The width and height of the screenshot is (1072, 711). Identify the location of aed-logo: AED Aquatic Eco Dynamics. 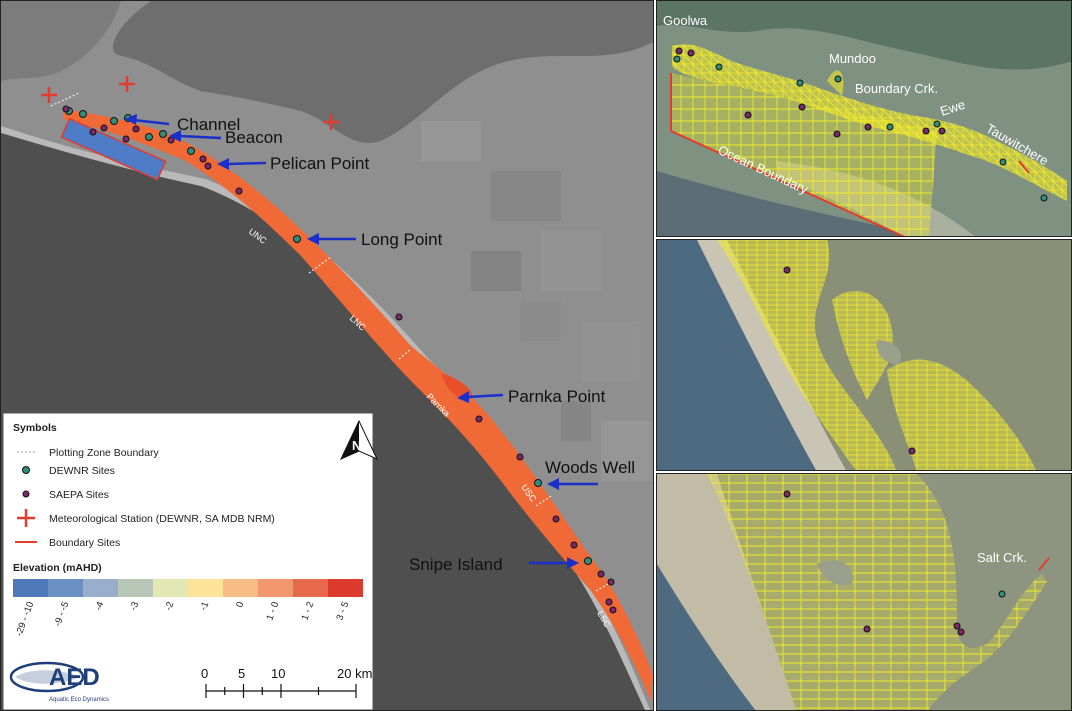
(59, 682).